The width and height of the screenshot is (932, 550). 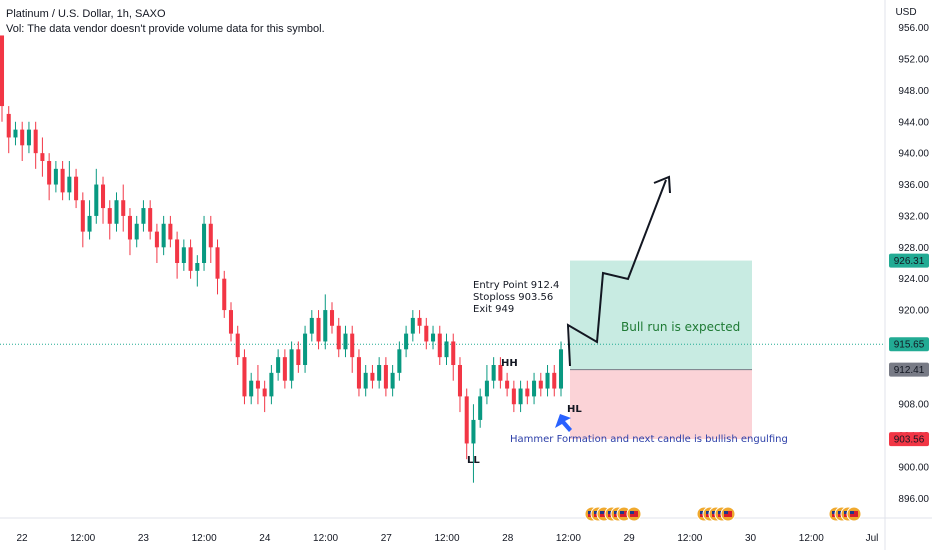 What do you see at coordinates (913, 405) in the screenshot?
I see `y-tick-label: 908.00` at bounding box center [913, 405].